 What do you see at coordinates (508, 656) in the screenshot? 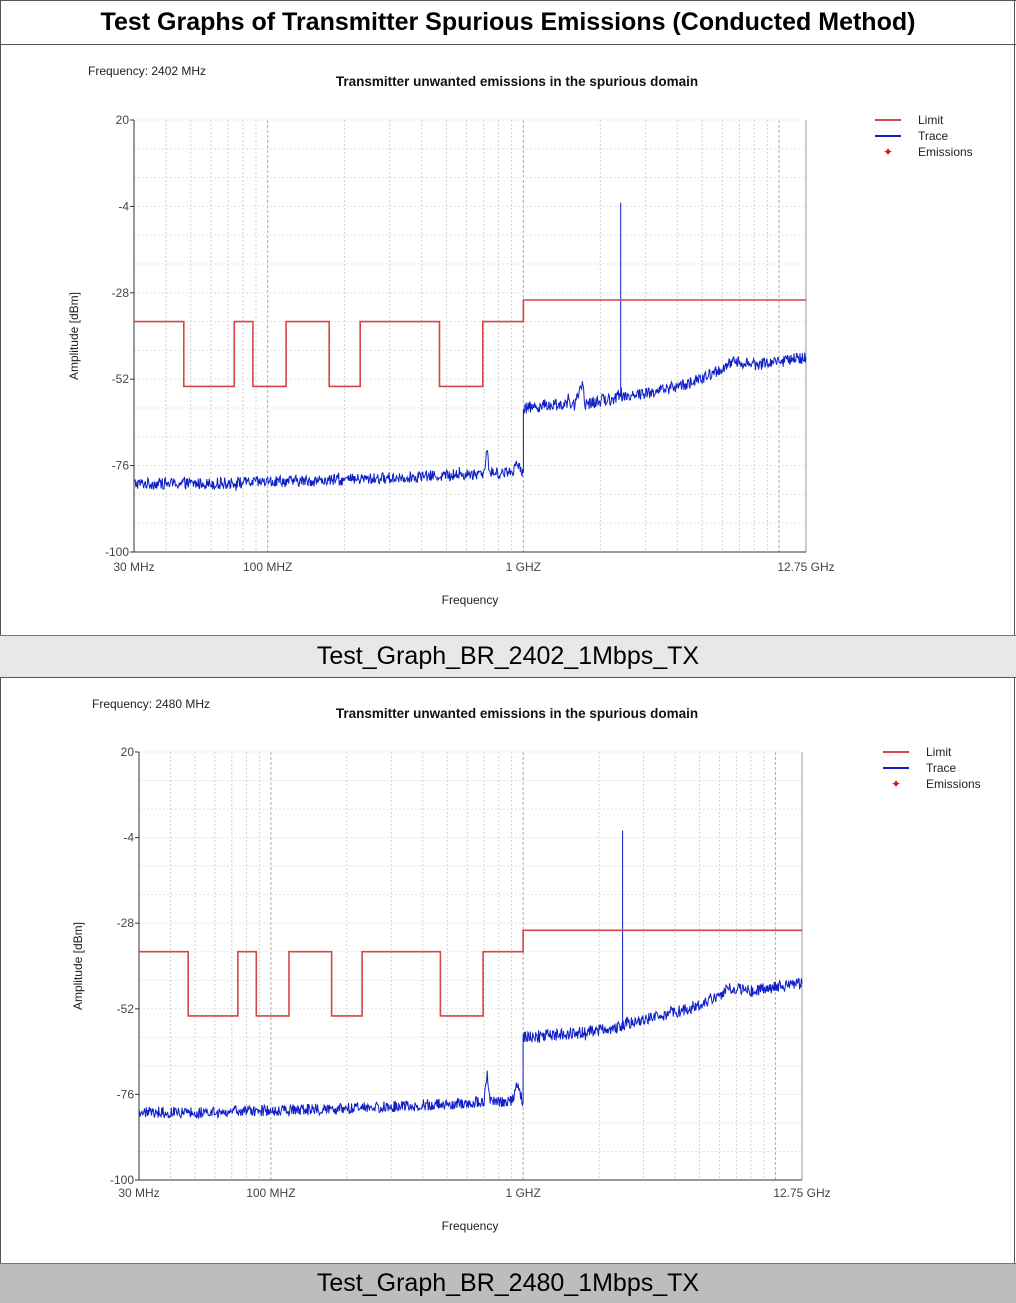
I see `chart-caption-1: Test_Graph_BR_2402_1Mbps_TX` at bounding box center [508, 656].